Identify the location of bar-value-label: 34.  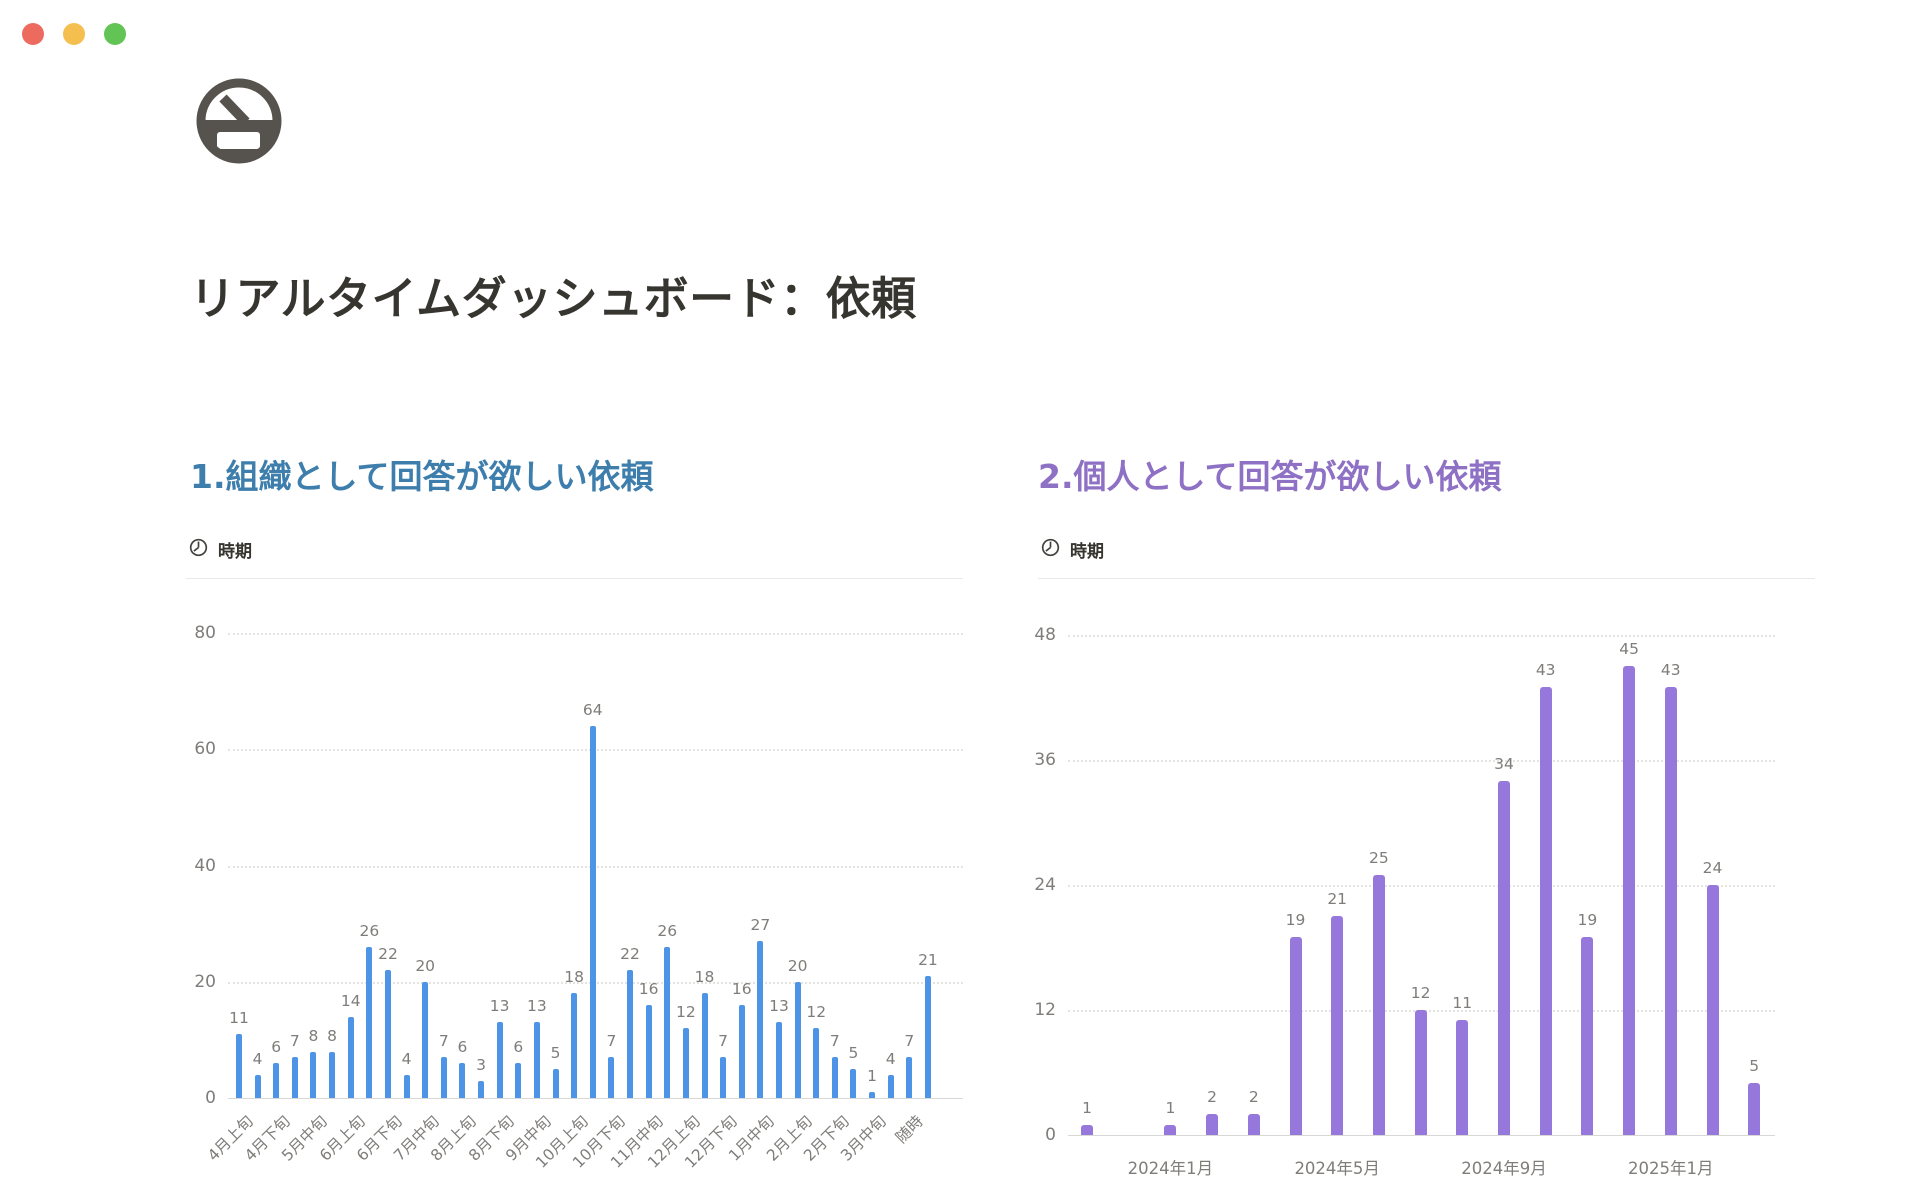
(1504, 763).